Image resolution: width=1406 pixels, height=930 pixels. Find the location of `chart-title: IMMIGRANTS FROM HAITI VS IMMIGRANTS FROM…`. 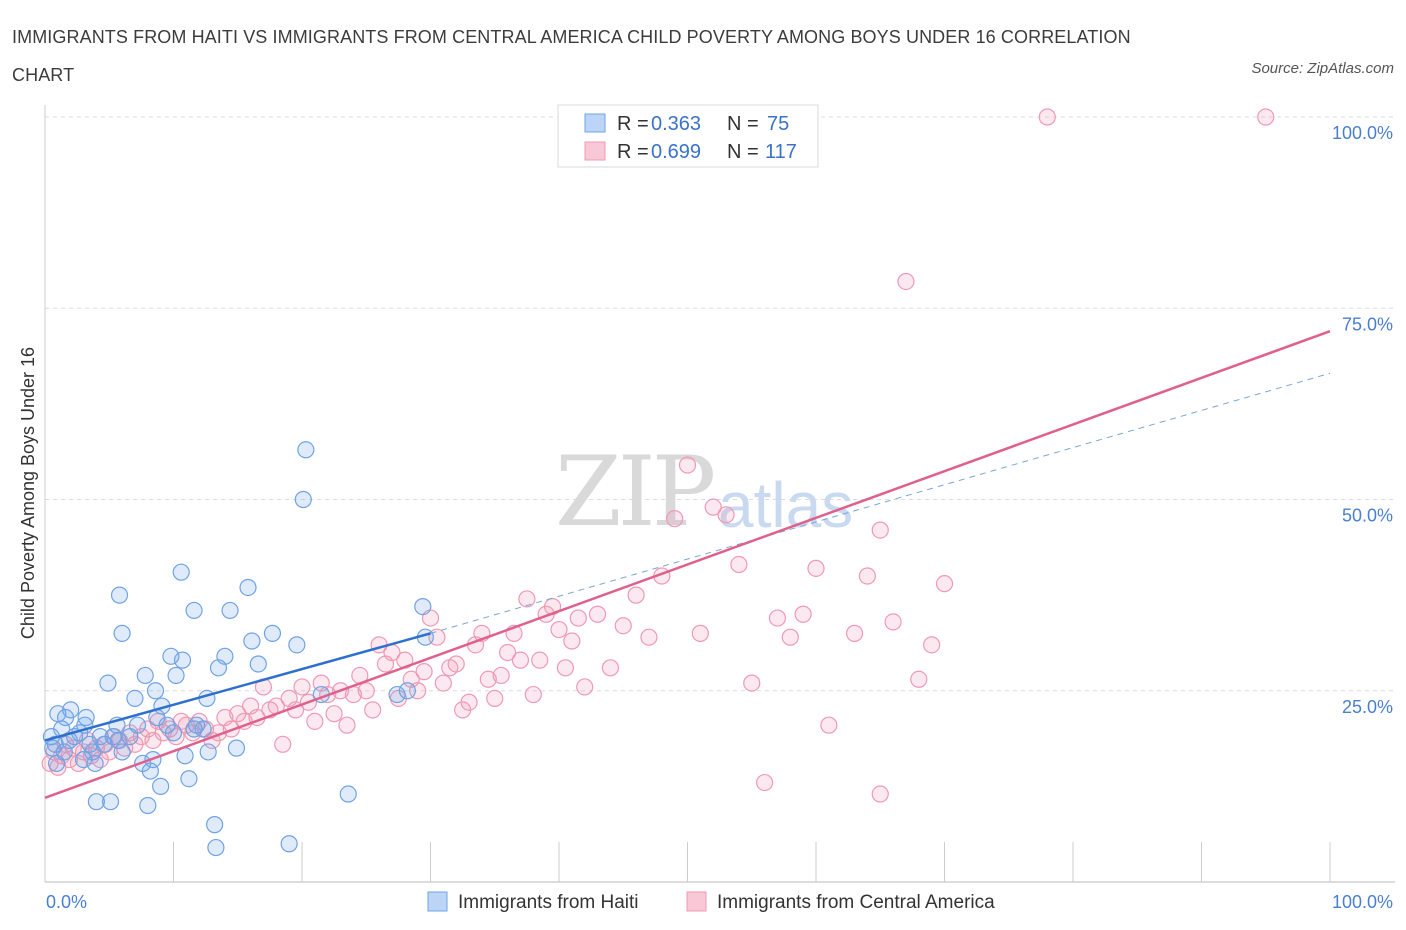

chart-title: IMMIGRANTS FROM HAITI VS IMMIGRANTS FROM… is located at coordinates (571, 56).